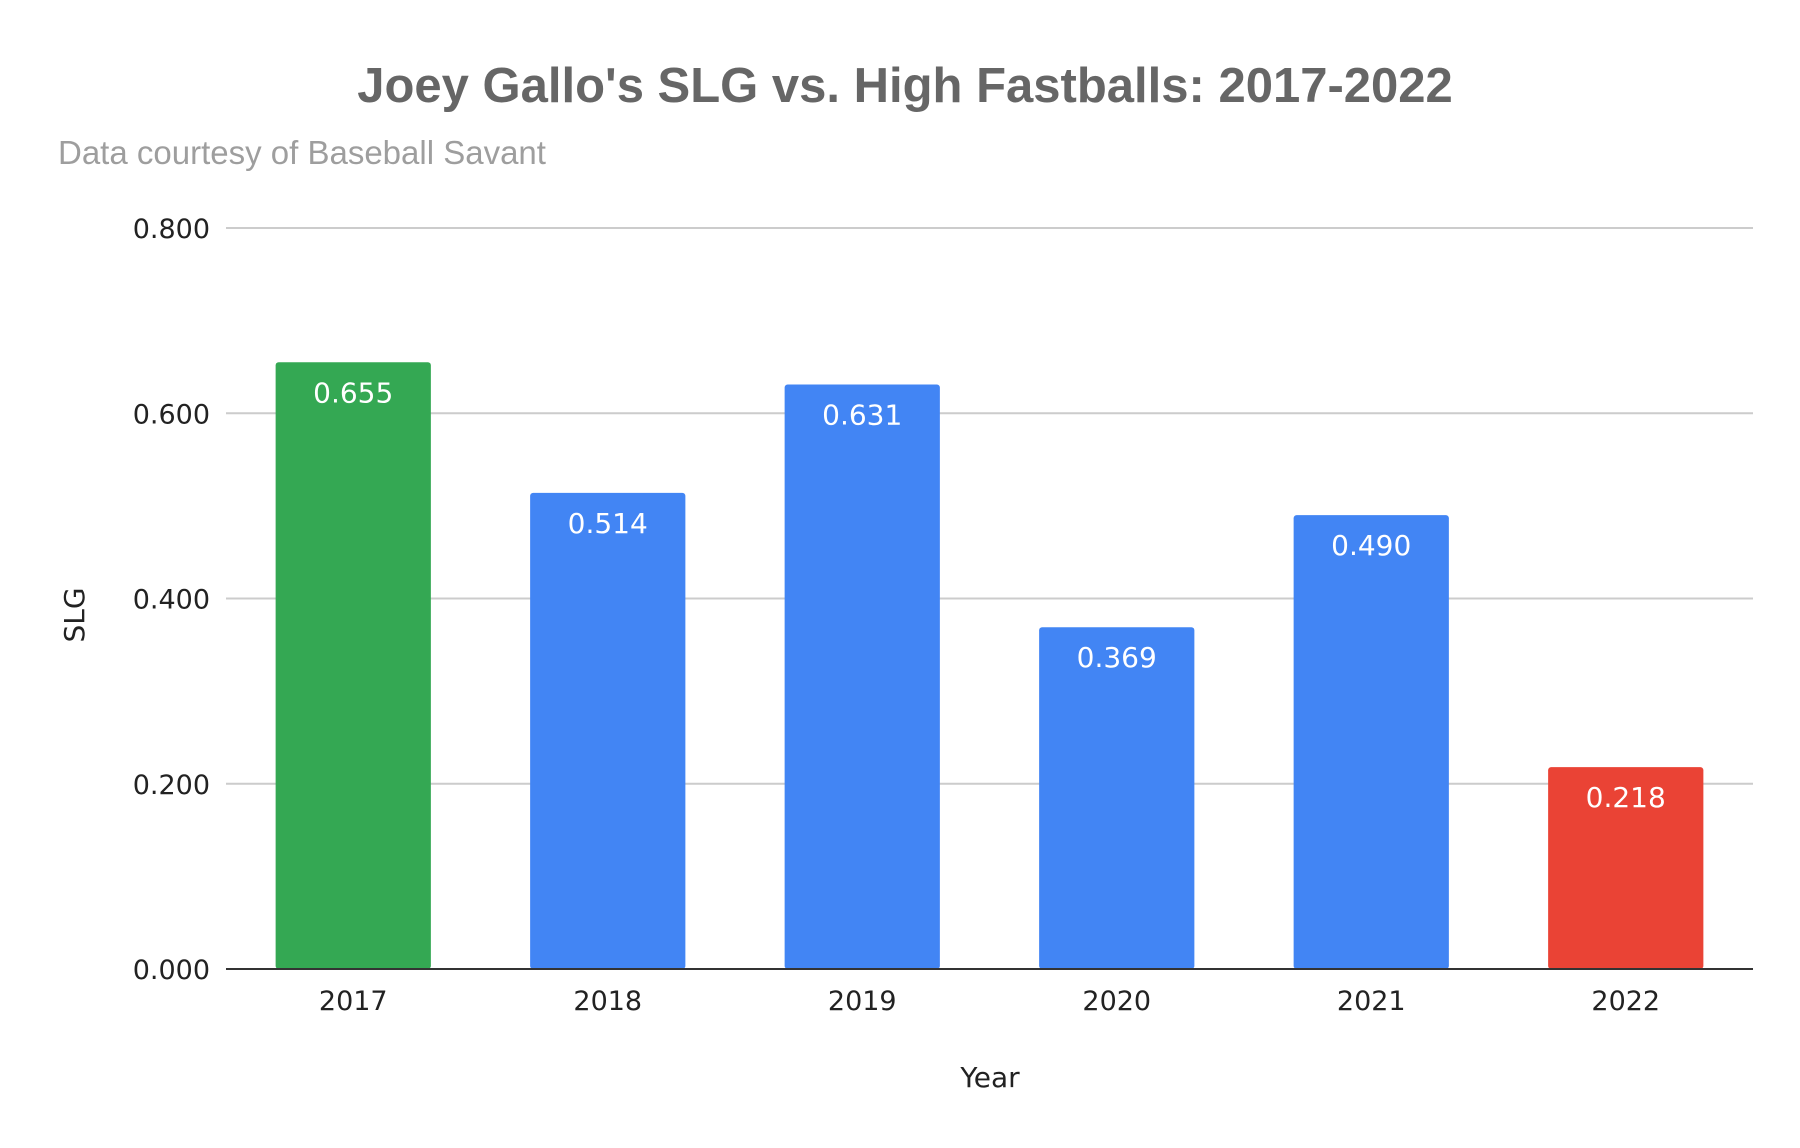  Describe the element at coordinates (1371, 742) in the screenshot. I see `bar-2021` at that location.